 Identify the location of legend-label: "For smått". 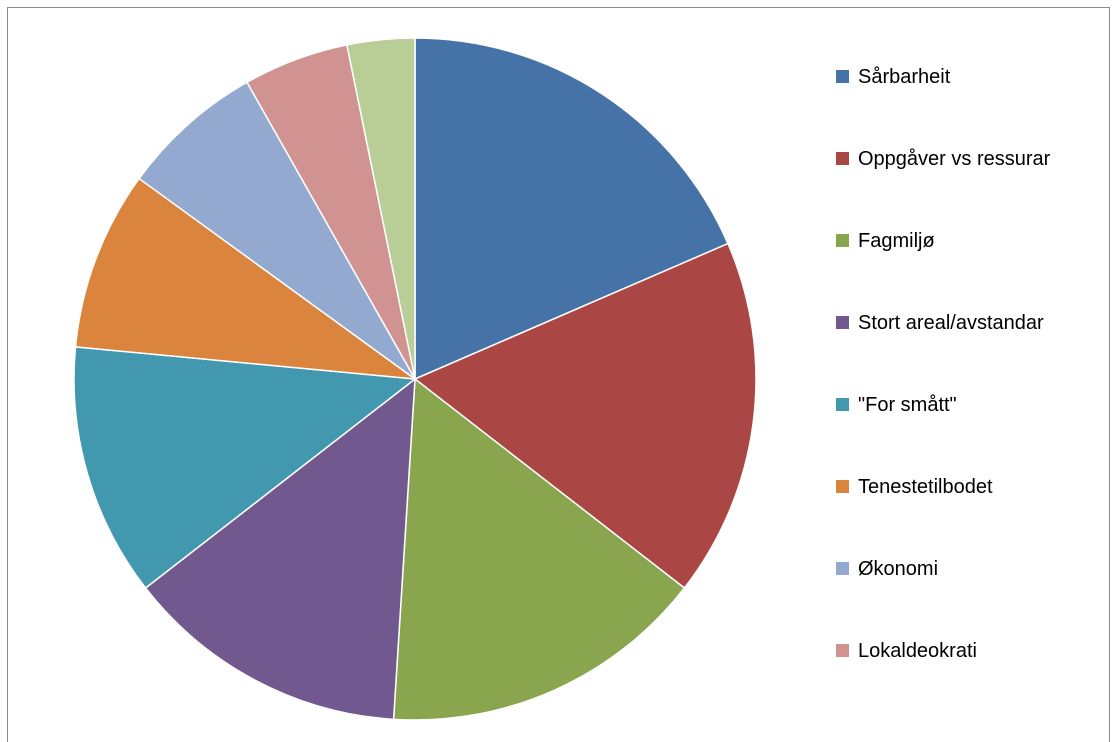
(907, 405).